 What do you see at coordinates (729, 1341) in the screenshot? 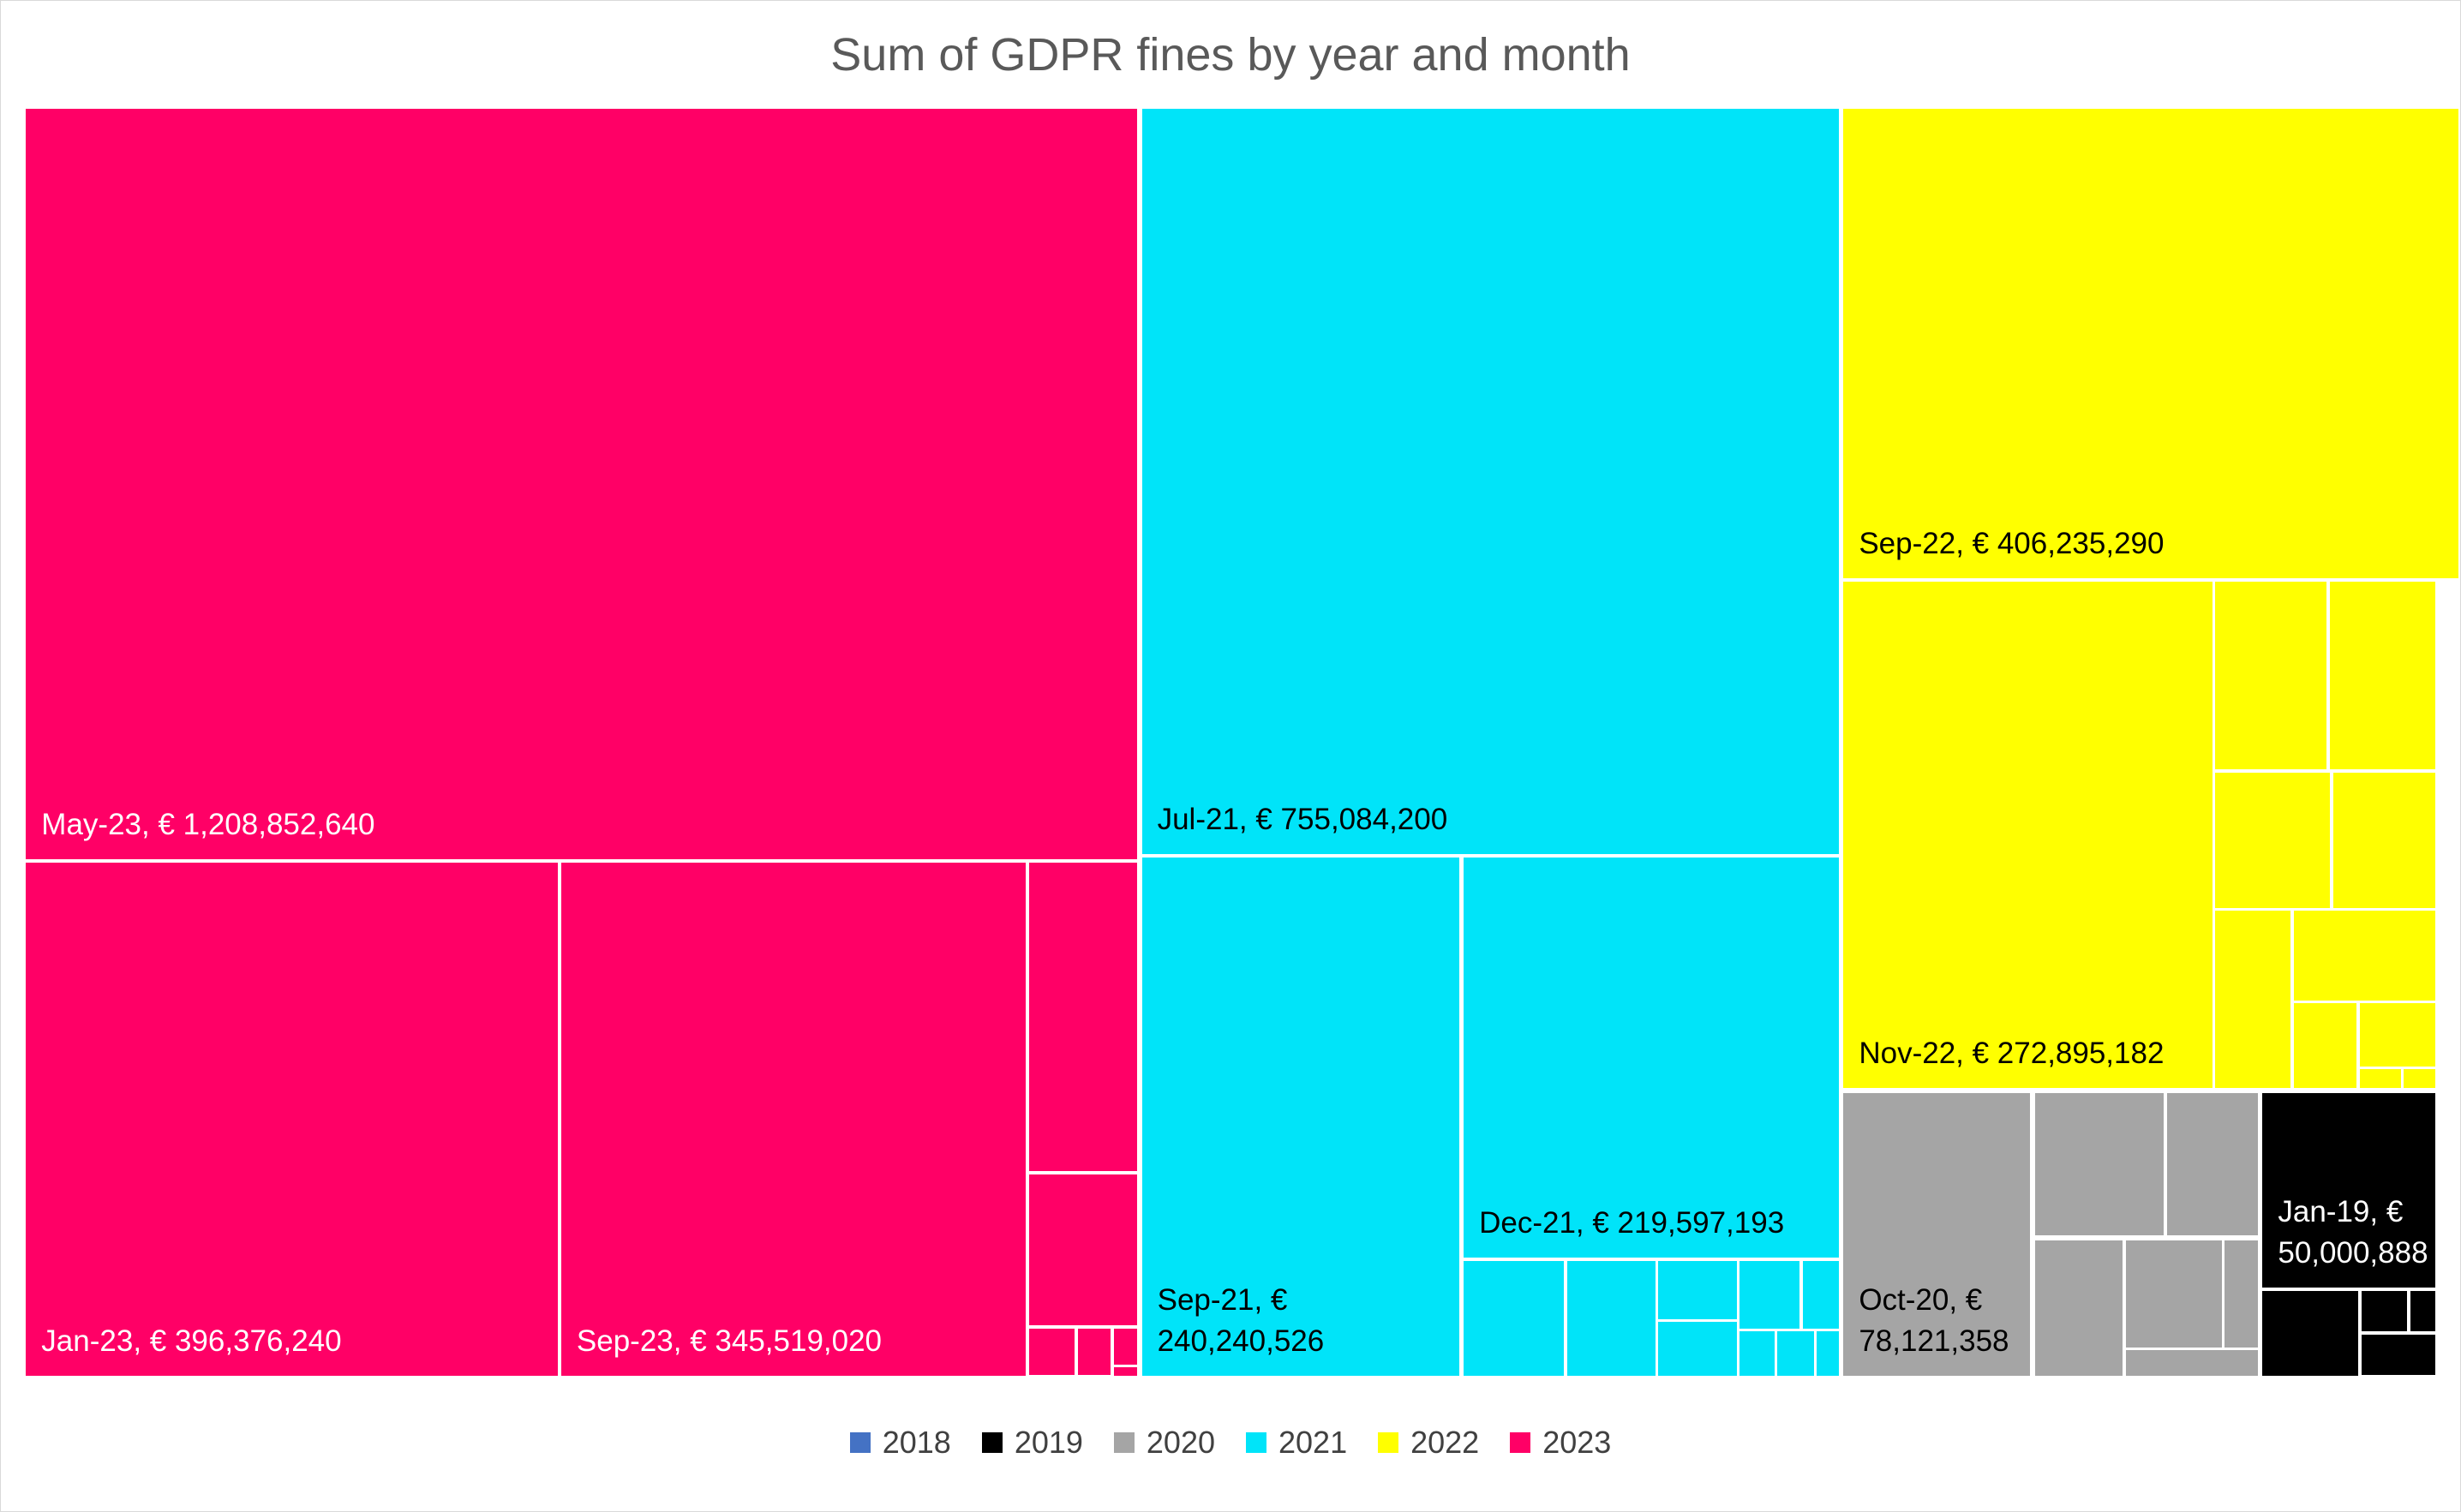
I see `tile-label: Sep-23, € 345,519,020` at bounding box center [729, 1341].